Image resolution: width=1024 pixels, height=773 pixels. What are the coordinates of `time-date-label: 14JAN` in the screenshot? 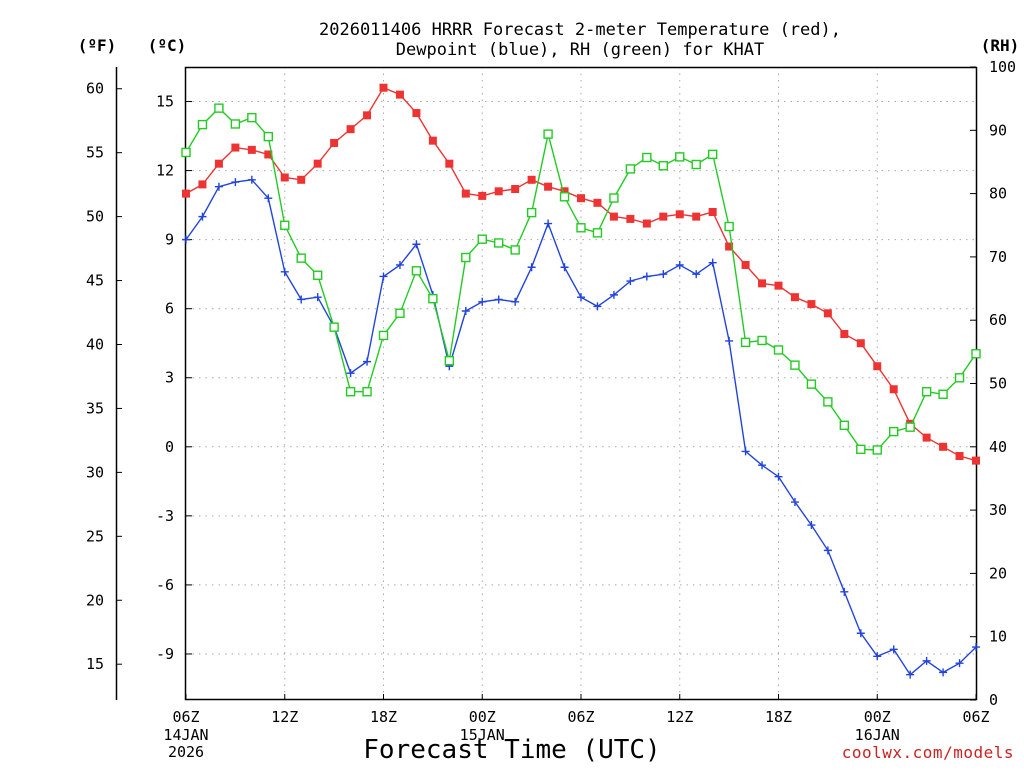 It's located at (185, 735).